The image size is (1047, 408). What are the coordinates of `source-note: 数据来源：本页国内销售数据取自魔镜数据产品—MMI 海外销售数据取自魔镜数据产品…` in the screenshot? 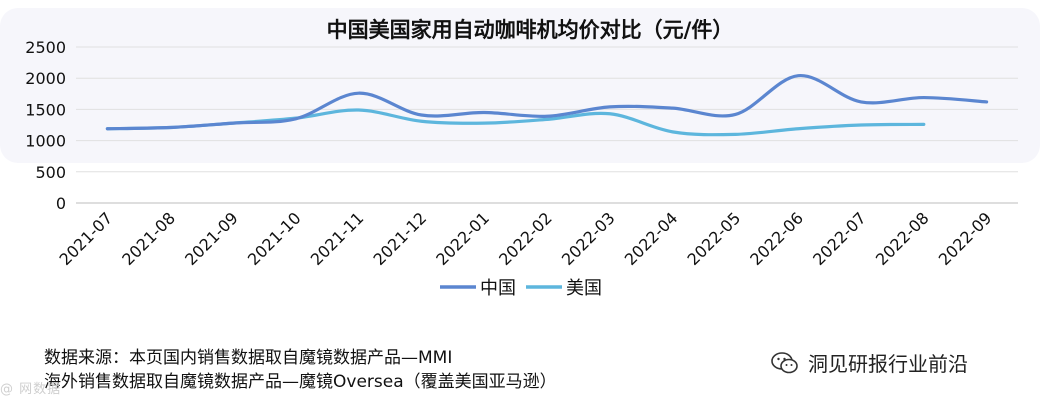 It's located at (300, 370).